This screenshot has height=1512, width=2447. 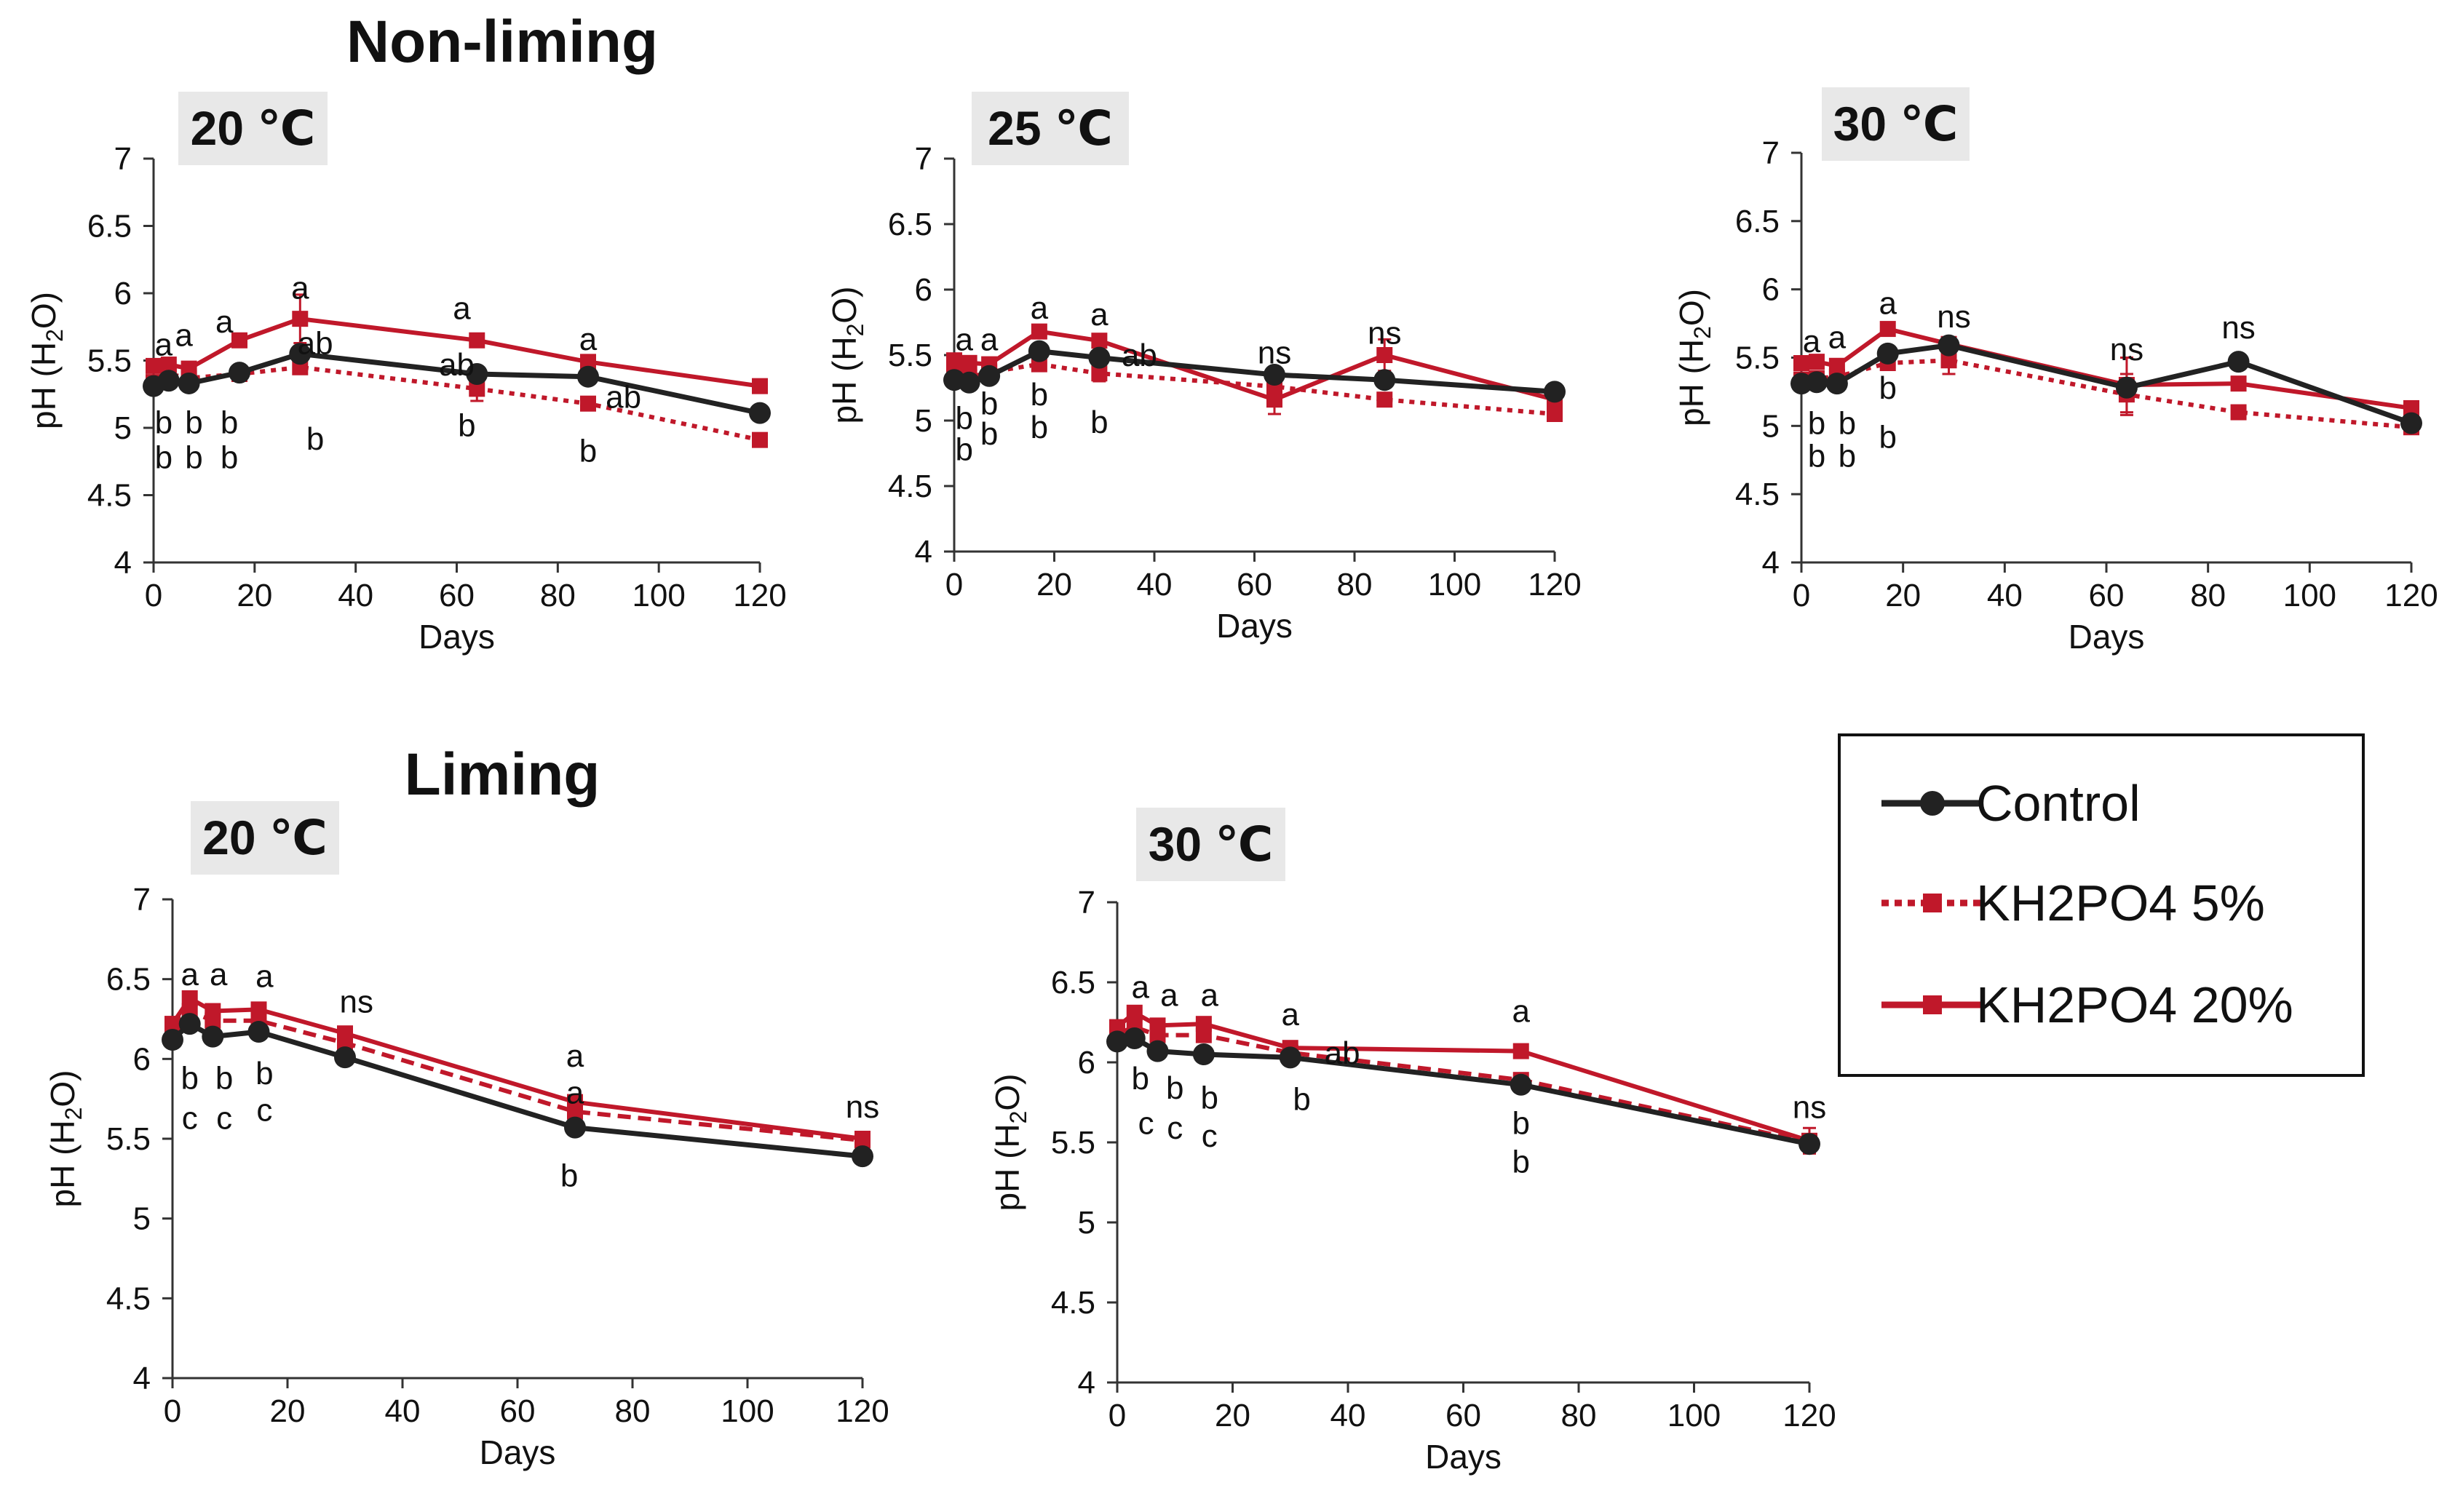 I want to click on y-tick-label: 6, so click(x=123, y=293).